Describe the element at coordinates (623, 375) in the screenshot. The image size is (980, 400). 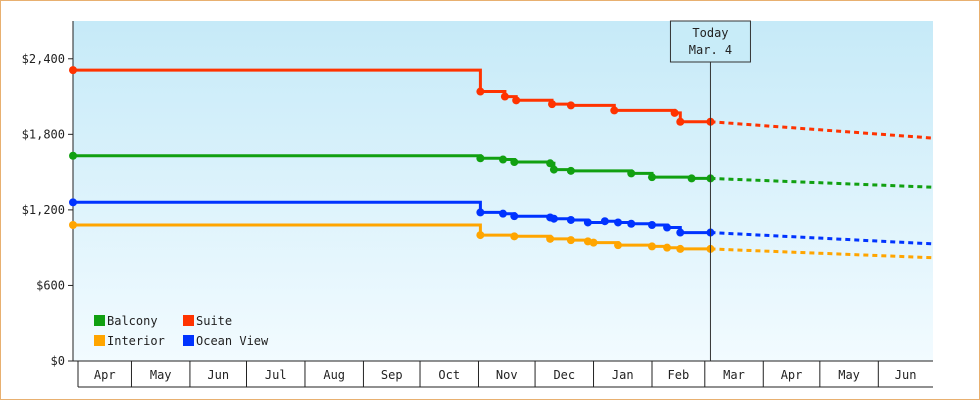
I see `x-tick-label: Jan` at that location.